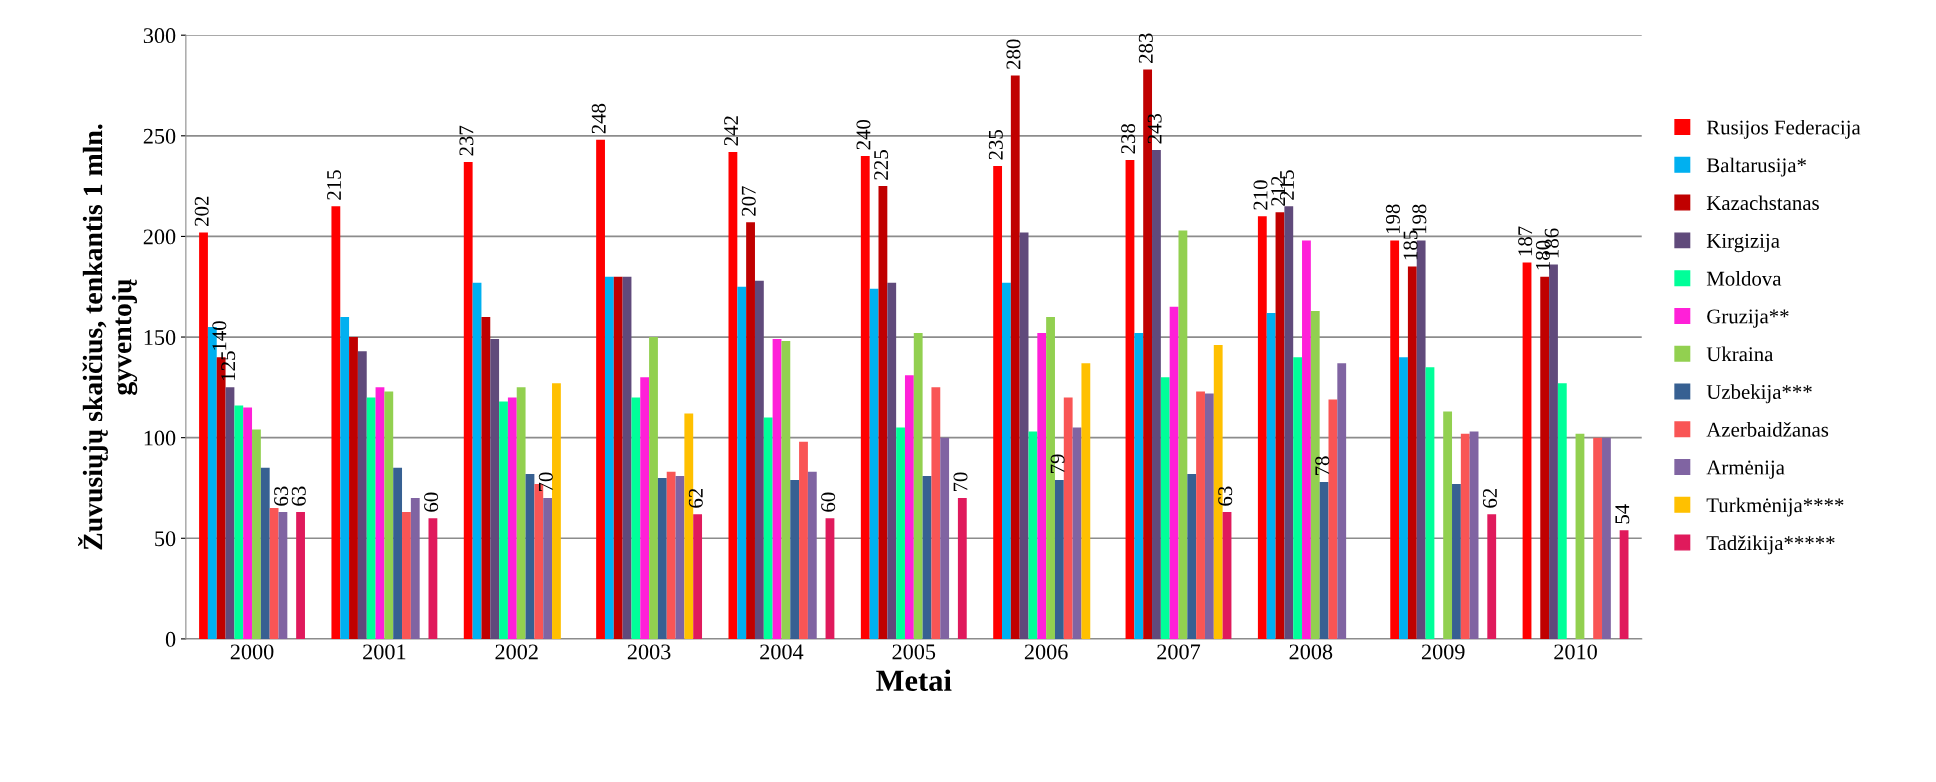 The height and width of the screenshot is (782, 1936). Describe the element at coordinates (731, 131) in the screenshot. I see `data-label: 242` at that location.